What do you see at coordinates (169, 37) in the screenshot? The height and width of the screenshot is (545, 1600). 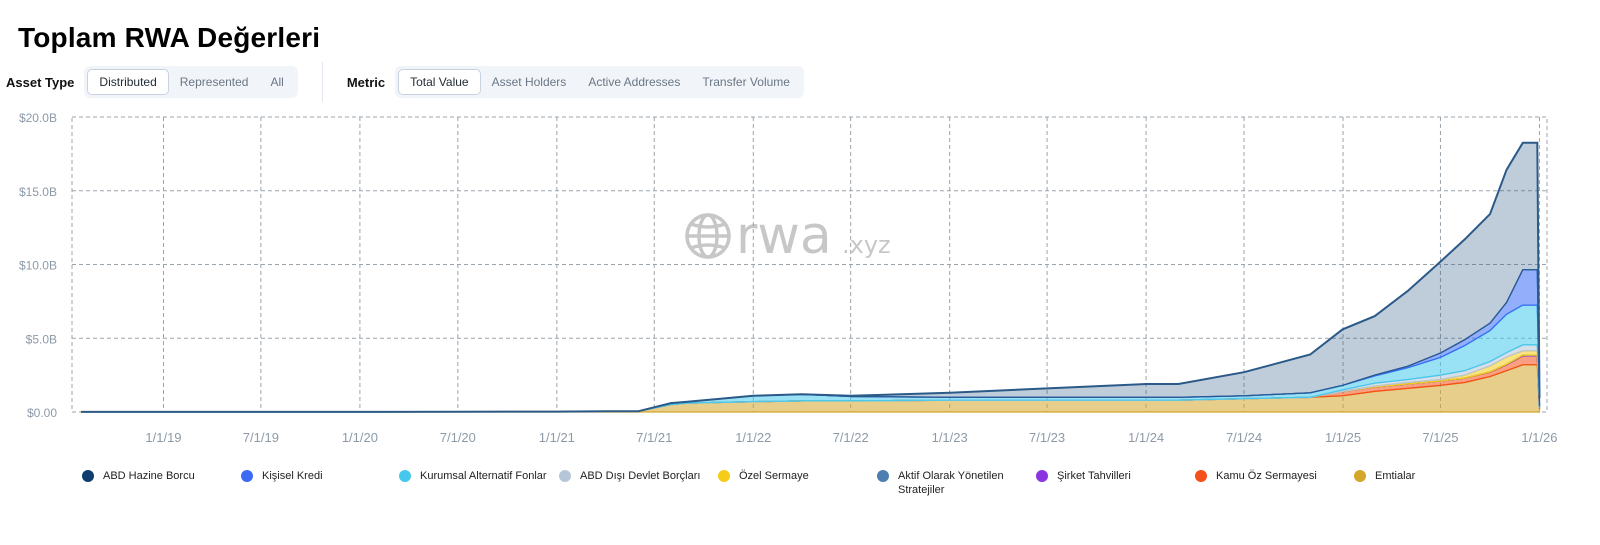 I see `page-title: Toplam RWA Değerleri` at bounding box center [169, 37].